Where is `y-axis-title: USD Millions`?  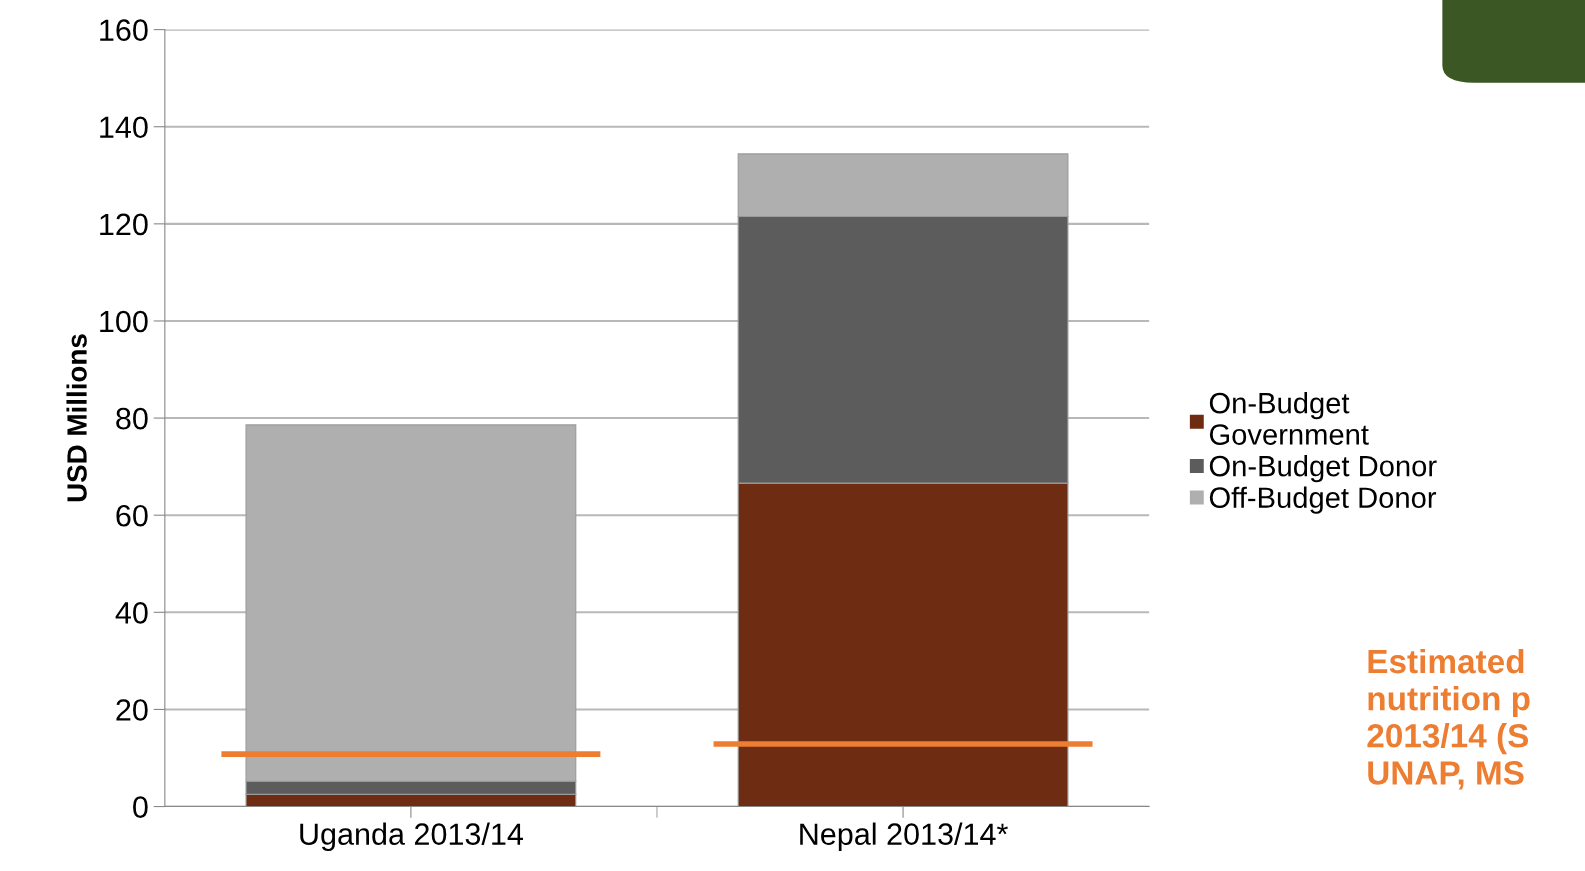 y-axis-title: USD Millions is located at coordinates (76, 418).